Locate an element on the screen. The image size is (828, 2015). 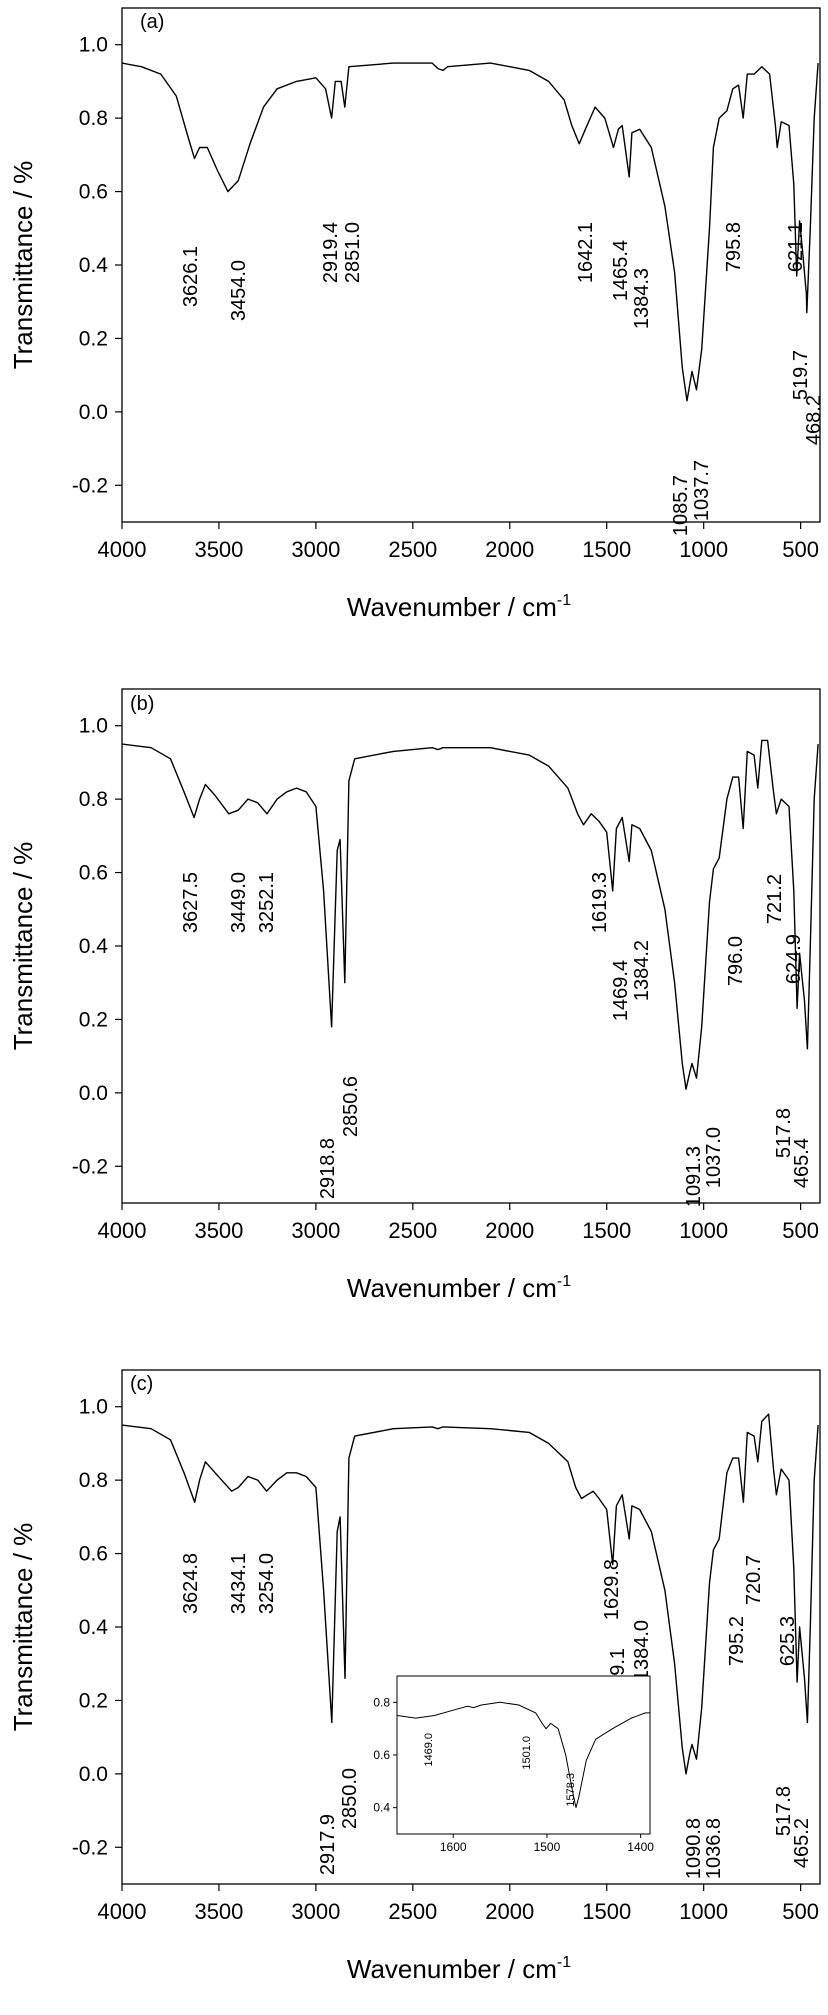
panel-label: (c) is located at coordinates (141, 1384).